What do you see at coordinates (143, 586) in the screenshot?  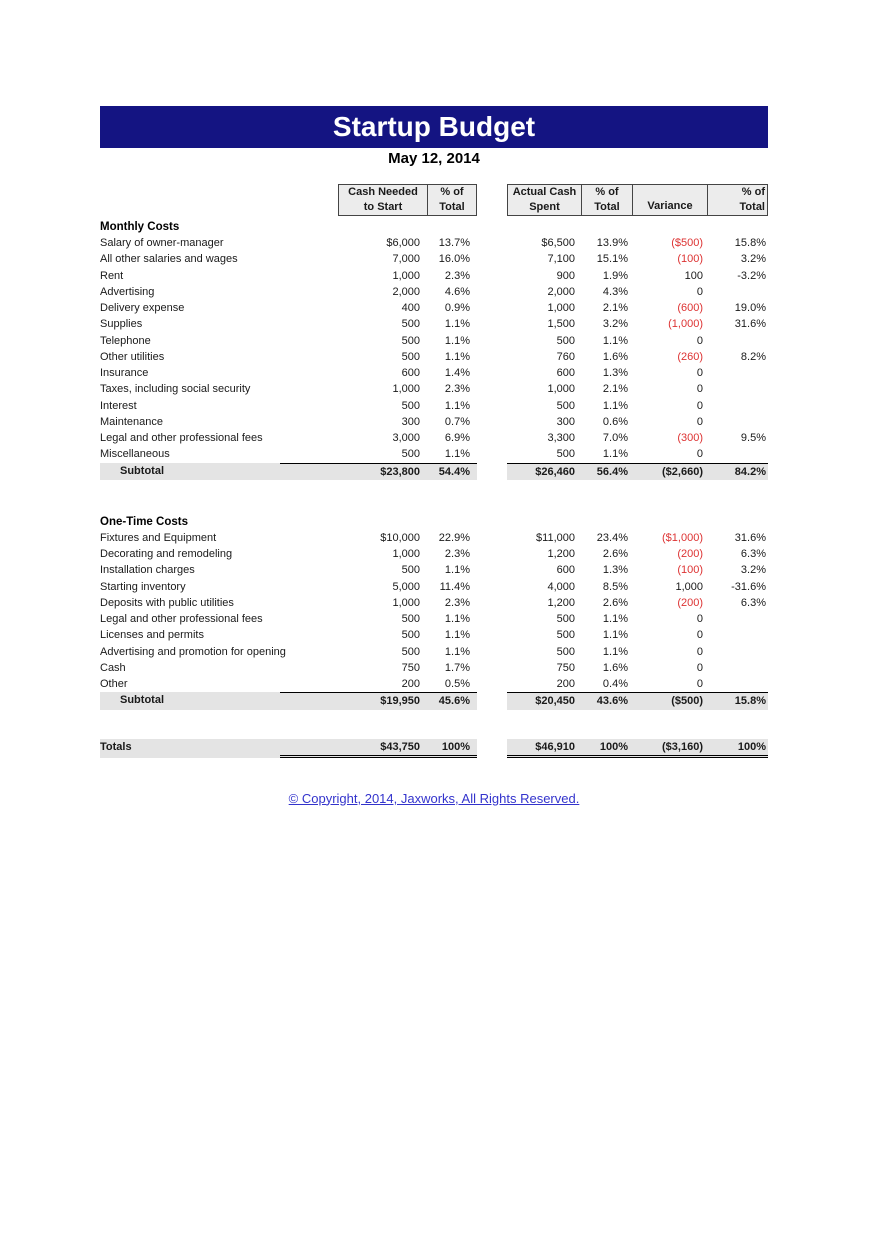 I see `row-label: Starting inventory` at bounding box center [143, 586].